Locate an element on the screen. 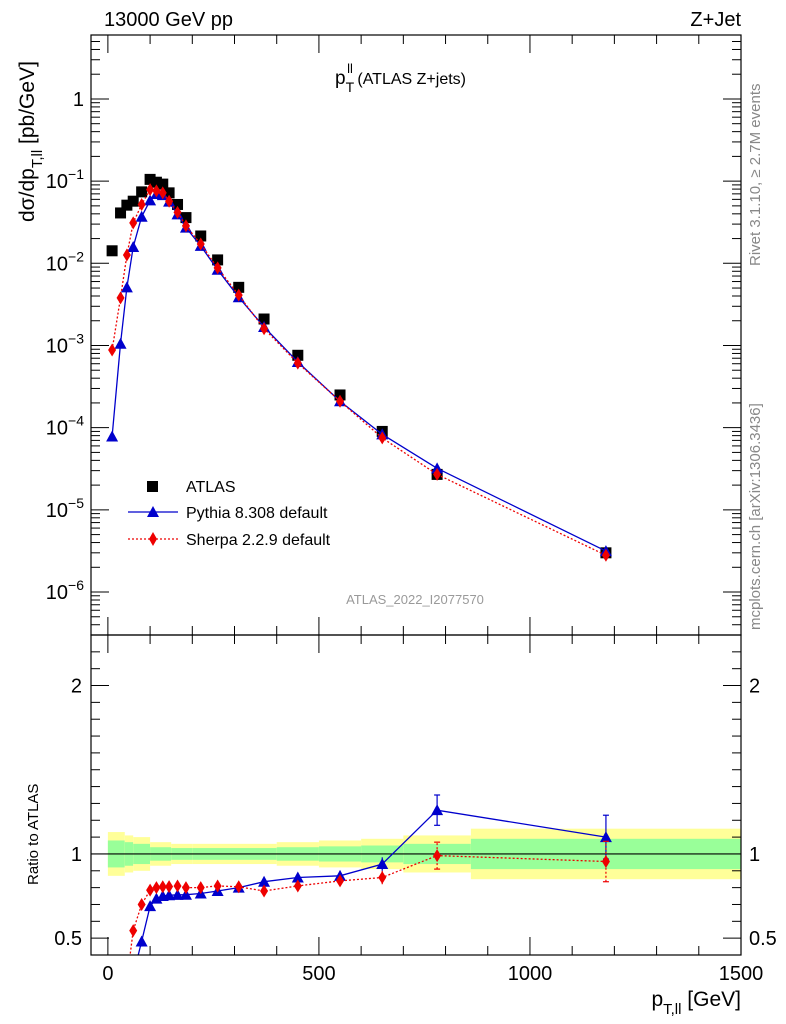 This screenshot has width=786, height=1024. main-title-p: p is located at coordinates (340, 78).